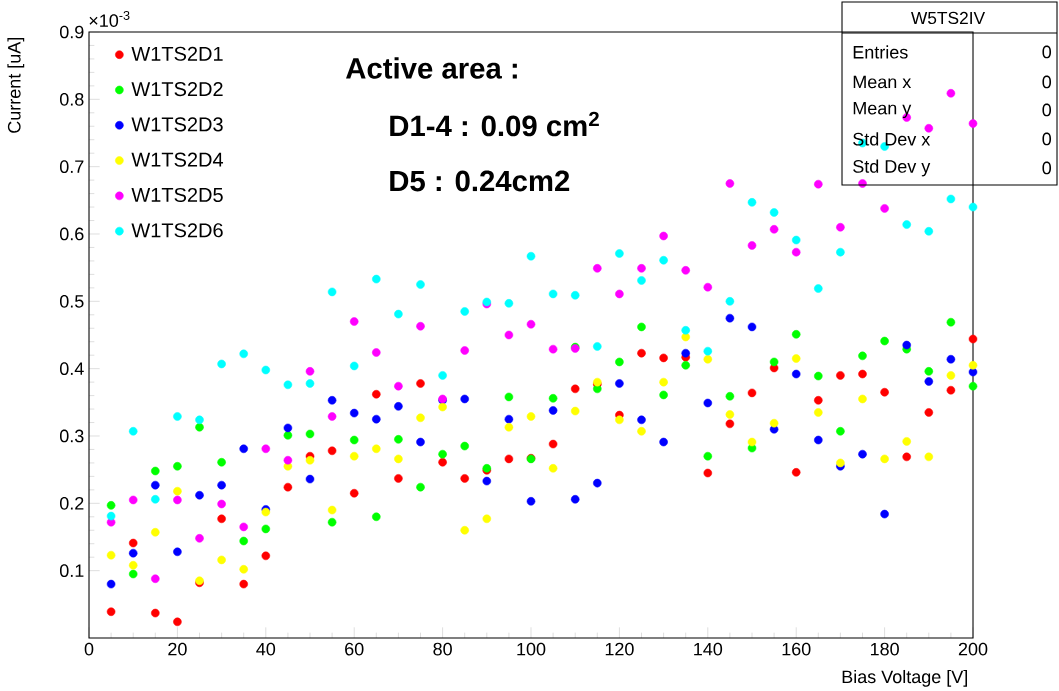  I want to click on annotation: D5 : 0.24cm2, so click(480, 181).